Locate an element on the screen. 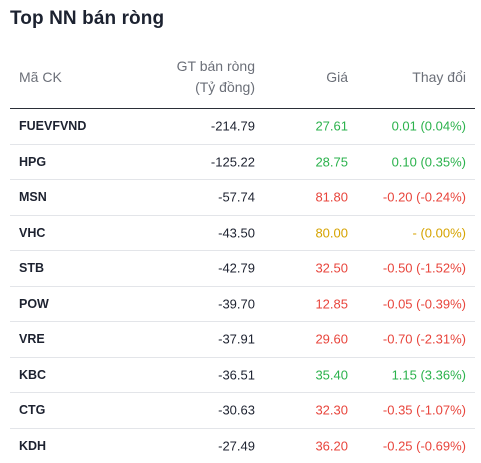 Image resolution: width=481 pixels, height=463 pixels. column-header-net-sell-value-line1: GT bán ròng is located at coordinates (216, 66).